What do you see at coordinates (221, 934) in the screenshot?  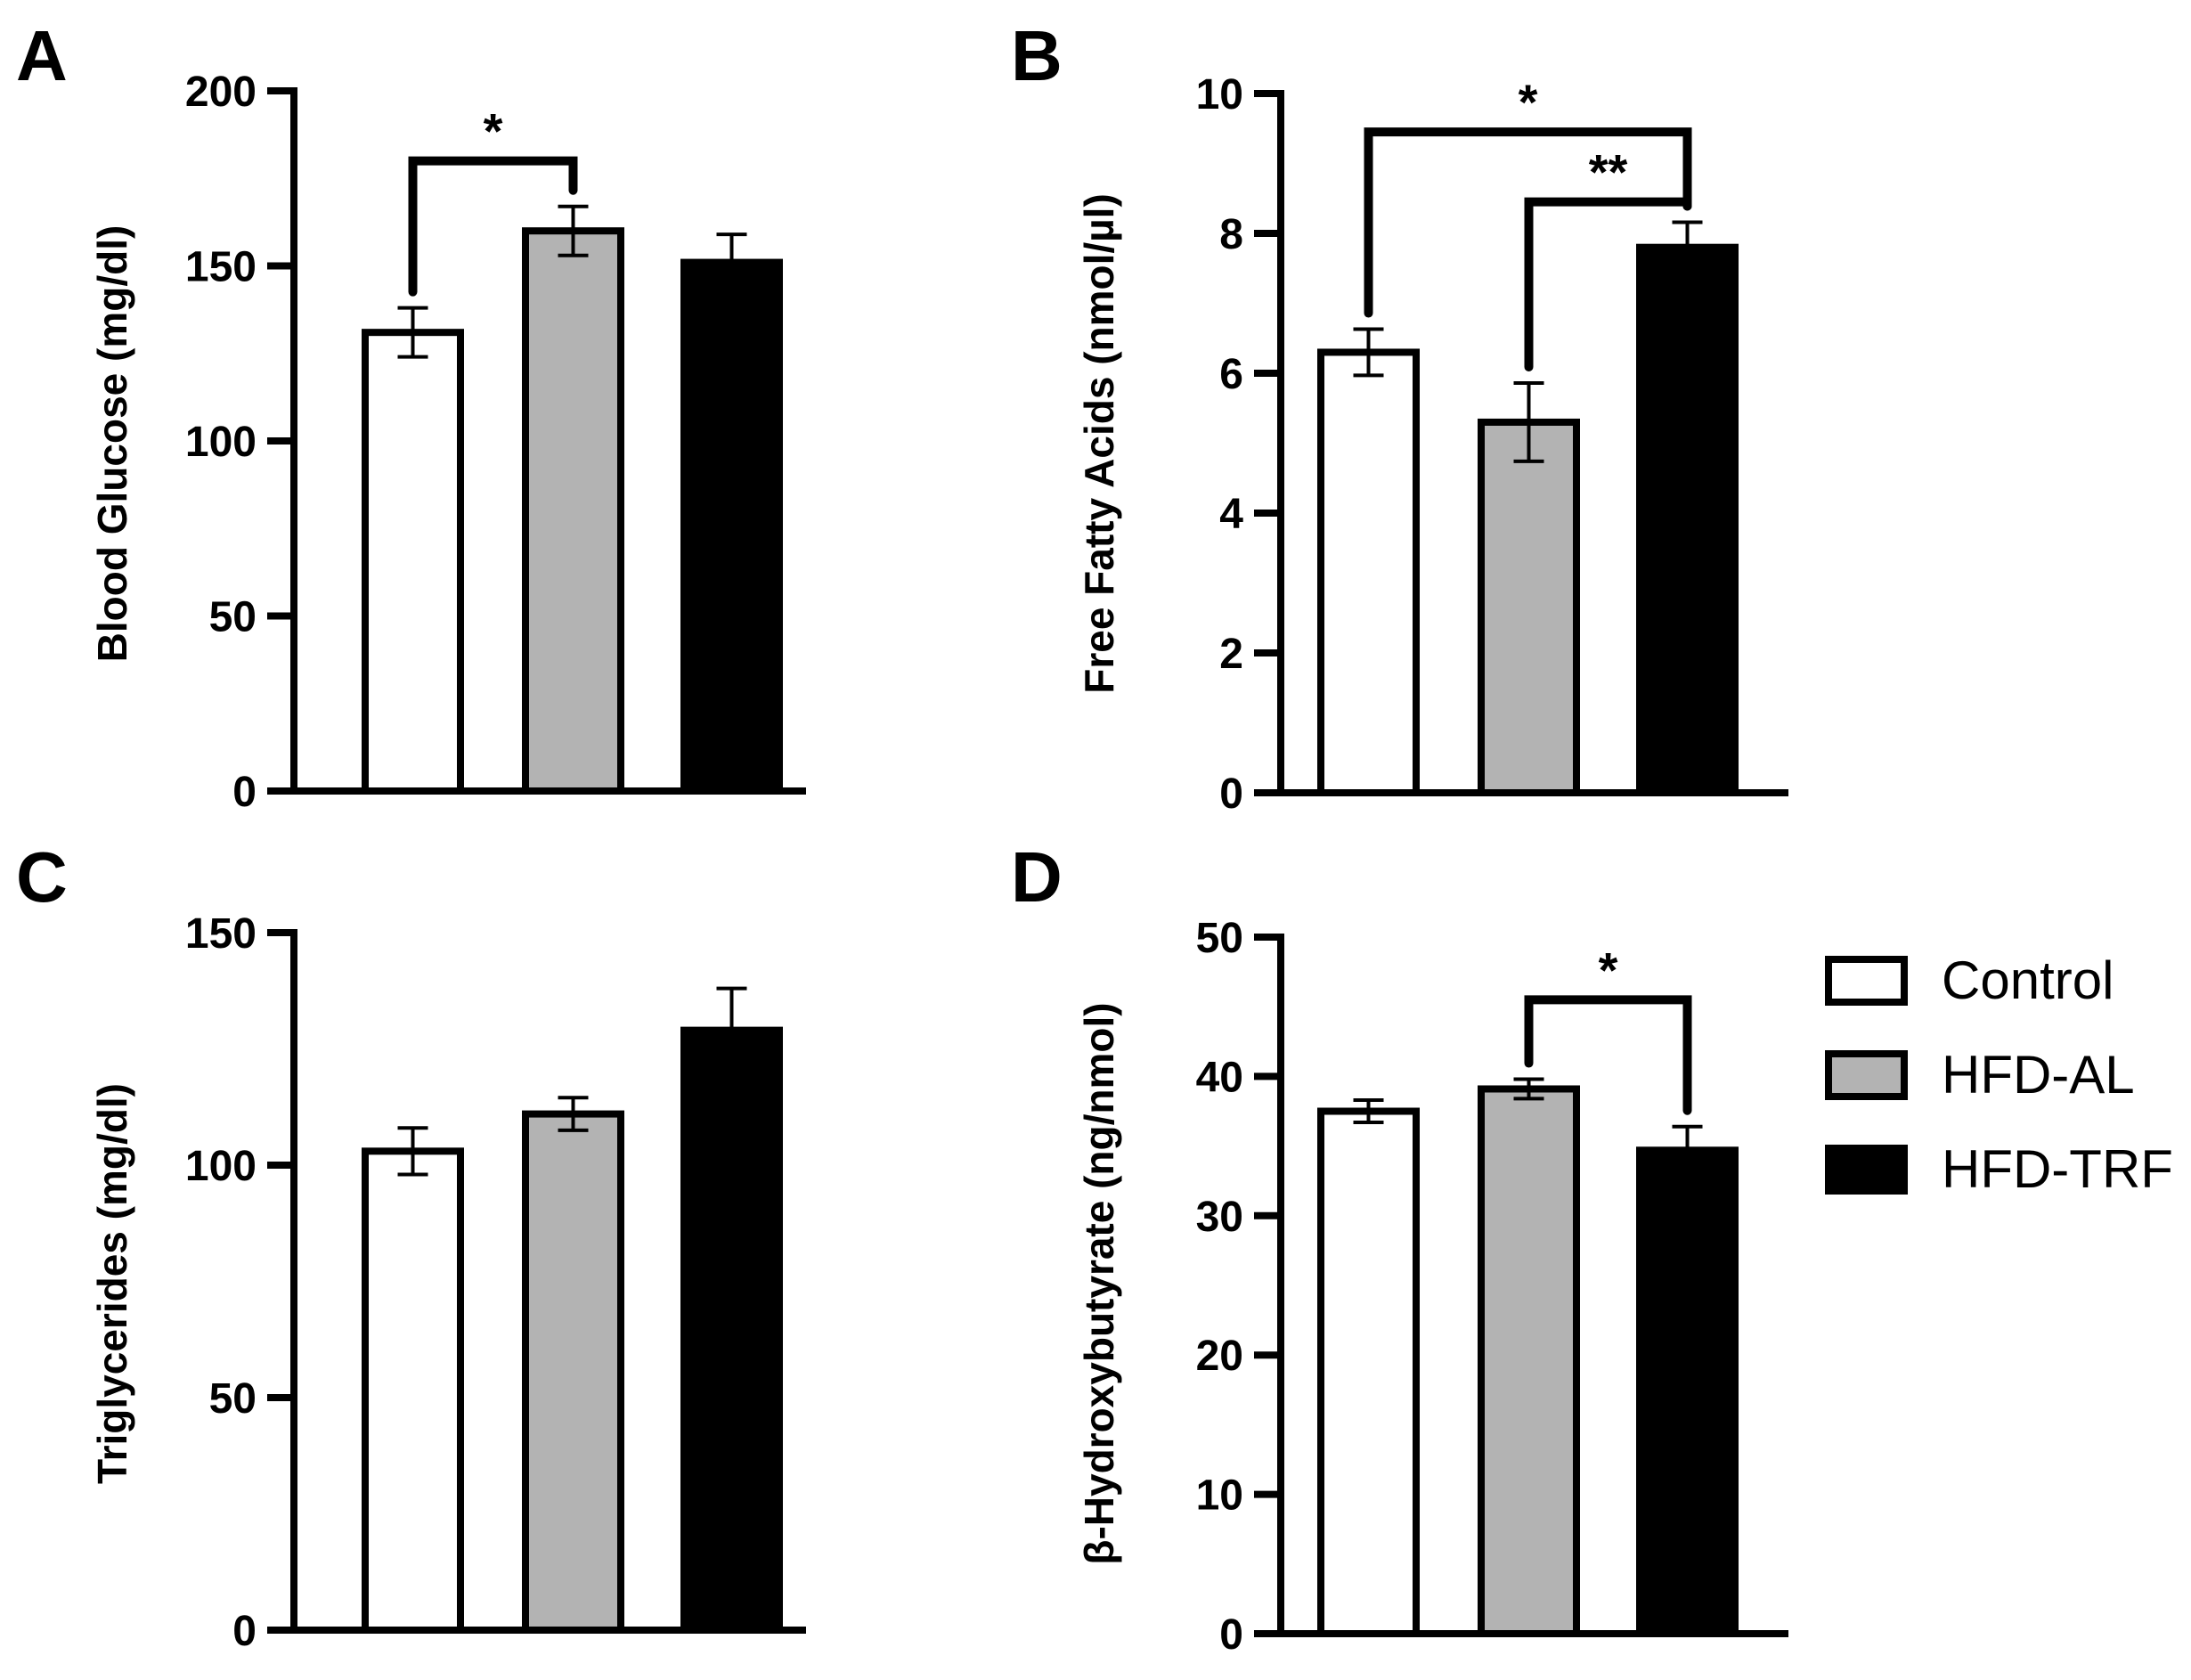 I see `y-tick-label-c: 150` at bounding box center [221, 934].